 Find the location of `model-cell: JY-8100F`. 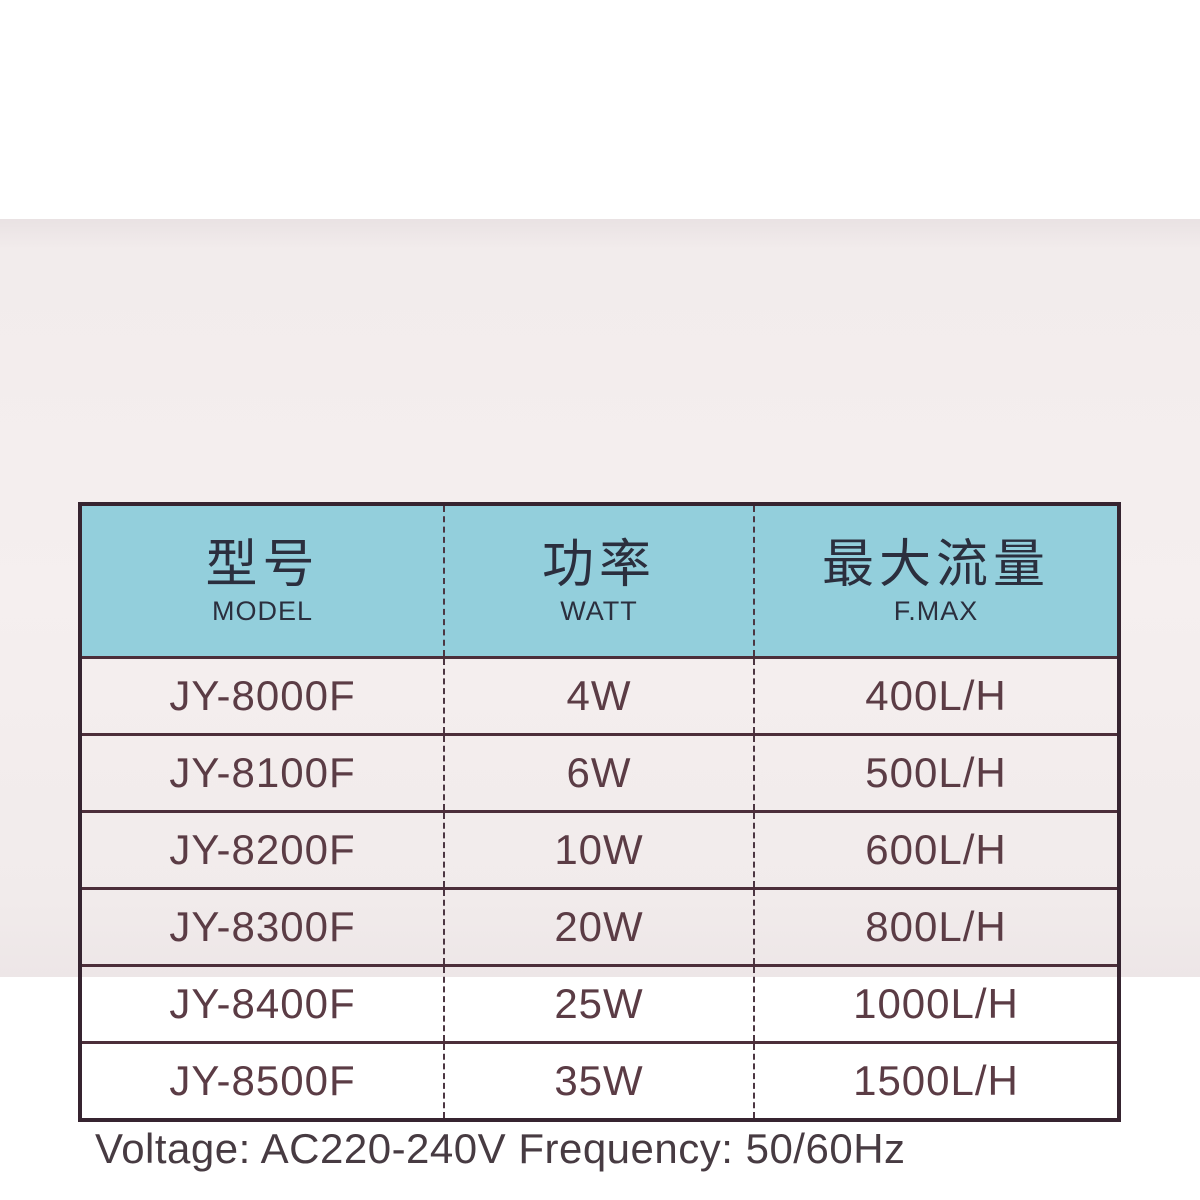

model-cell: JY-8100F is located at coordinates (262, 772).